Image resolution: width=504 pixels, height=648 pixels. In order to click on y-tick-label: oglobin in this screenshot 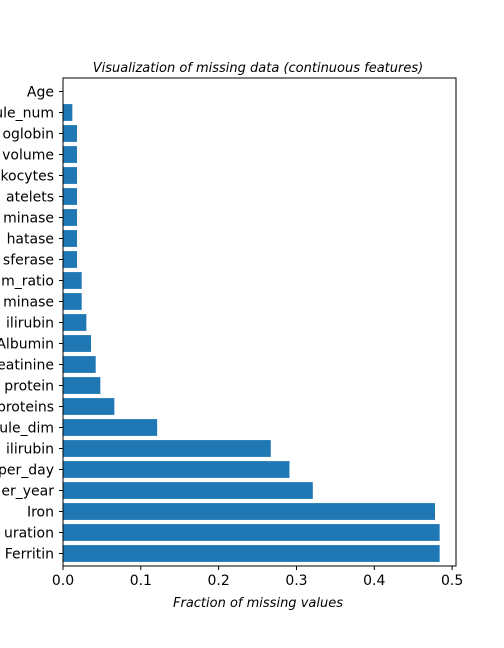, I will do `click(28, 135)`.